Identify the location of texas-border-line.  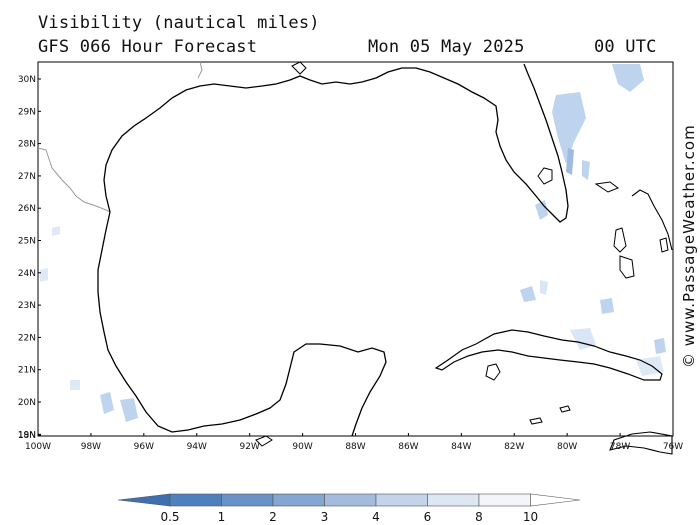
(200, 70).